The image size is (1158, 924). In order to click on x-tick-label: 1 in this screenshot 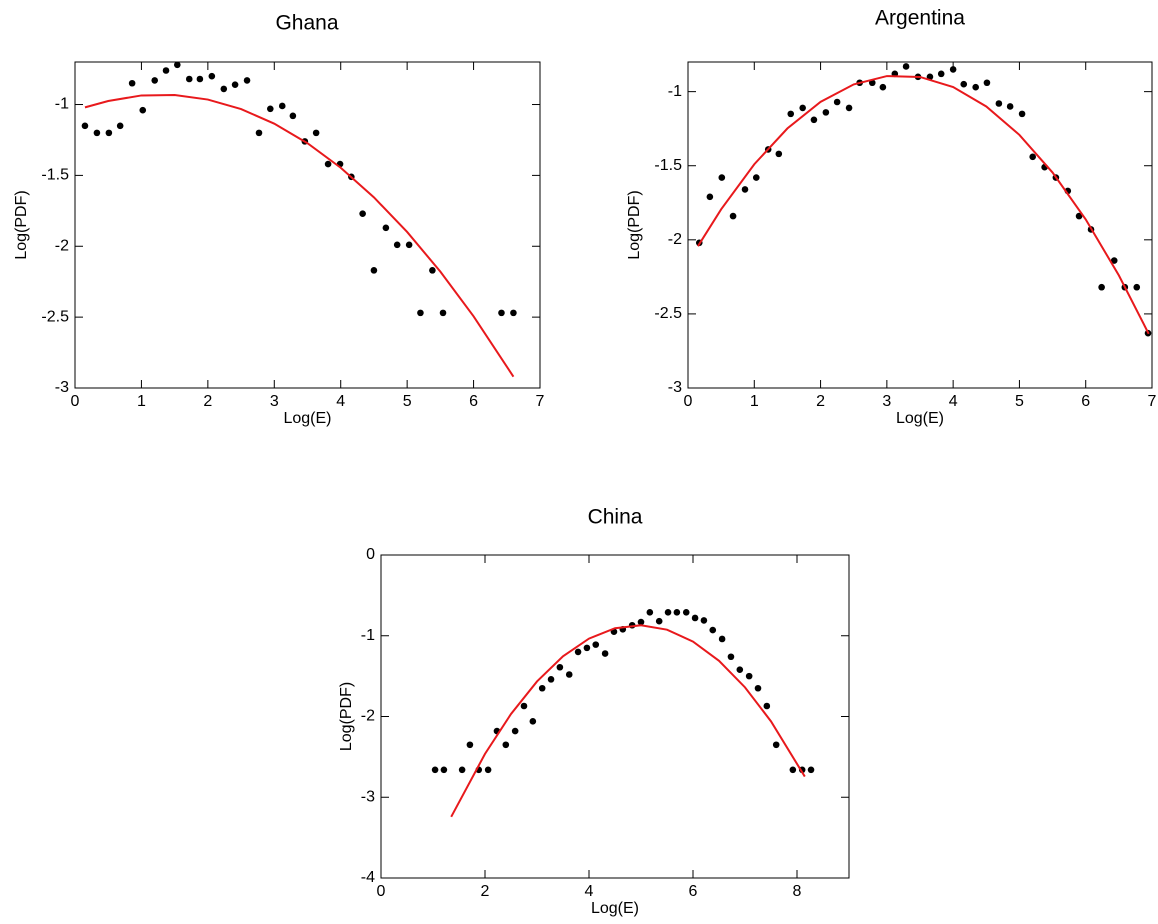, I will do `click(141, 401)`.